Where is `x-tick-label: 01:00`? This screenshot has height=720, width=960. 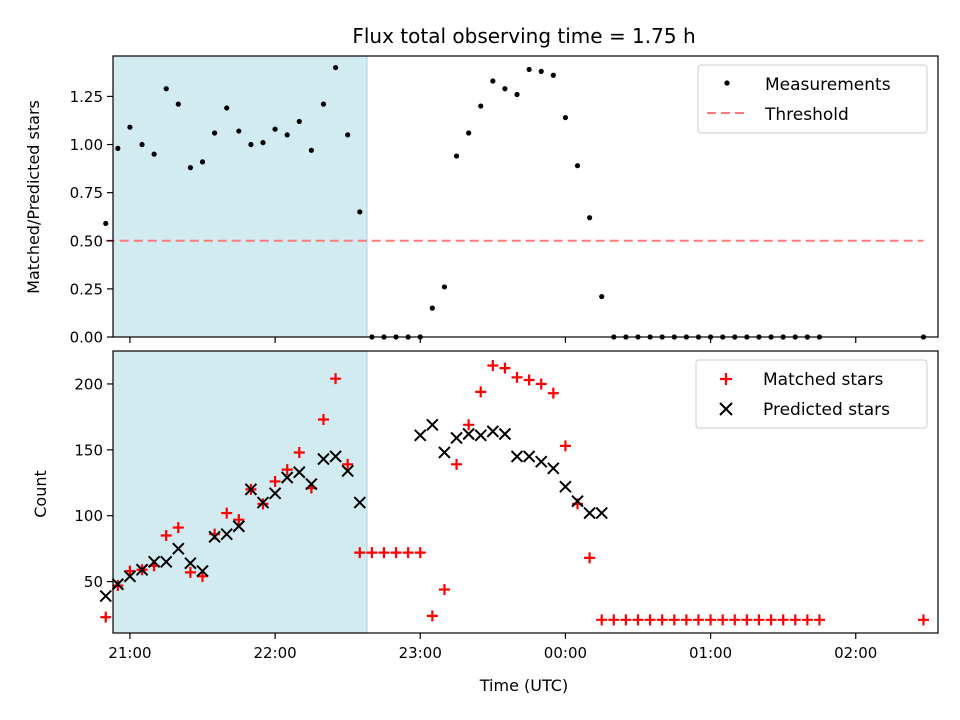
x-tick-label: 01:00 is located at coordinates (710, 653).